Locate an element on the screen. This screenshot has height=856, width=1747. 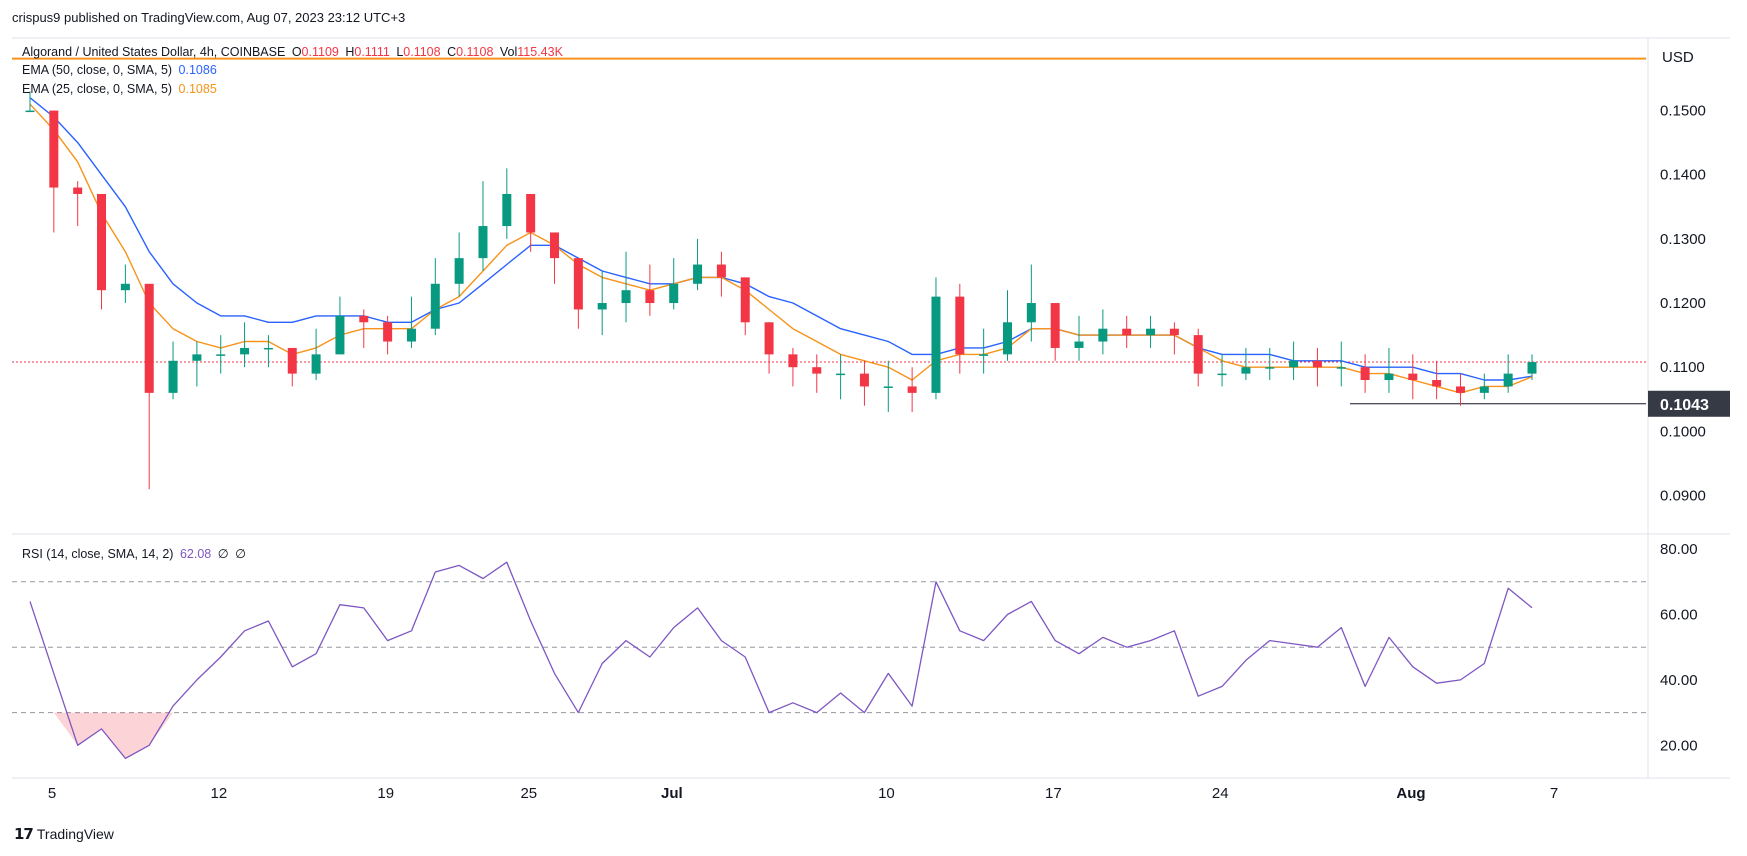
time-tick-label: 10 is located at coordinates (886, 793).